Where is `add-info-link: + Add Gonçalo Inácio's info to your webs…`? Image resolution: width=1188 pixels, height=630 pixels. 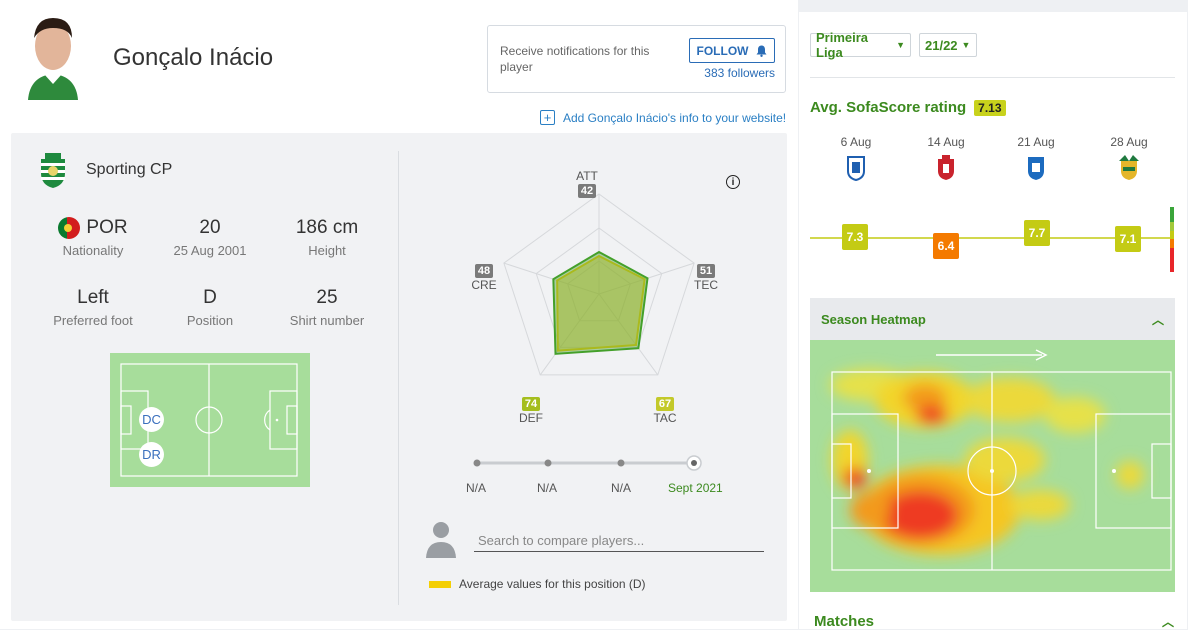 add-info-link: + Add Gonçalo Inácio's info to your webs… is located at coordinates (663, 117).